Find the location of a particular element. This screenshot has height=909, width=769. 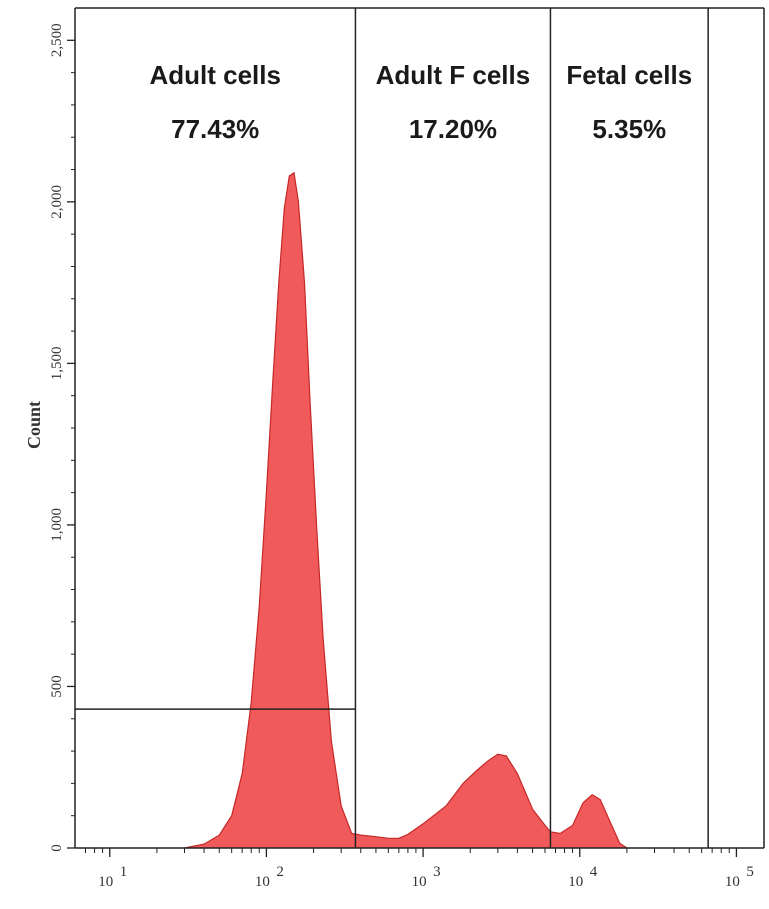

y-tick-label-3: 1,500 is located at coordinates (57, 364).